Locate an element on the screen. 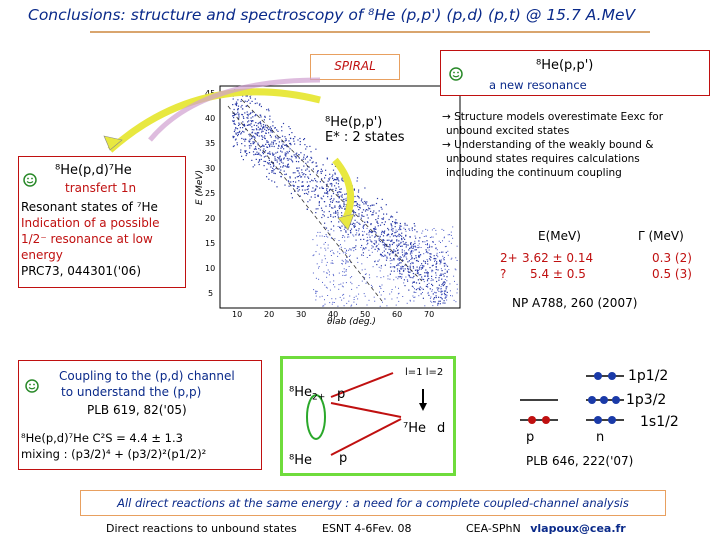  pp-reaction: ⁸He(p,p') is located at coordinates (565, 65).